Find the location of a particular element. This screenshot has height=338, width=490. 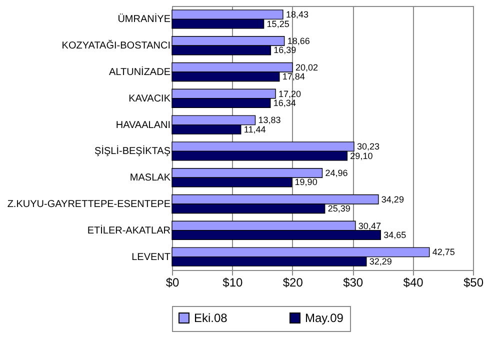

data-label: 16,39 is located at coordinates (285, 50).